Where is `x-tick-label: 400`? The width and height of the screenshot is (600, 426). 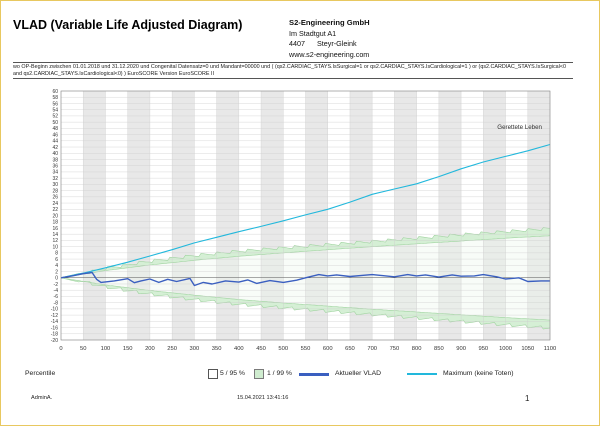 x-tick-label: 400 is located at coordinates (239, 349).